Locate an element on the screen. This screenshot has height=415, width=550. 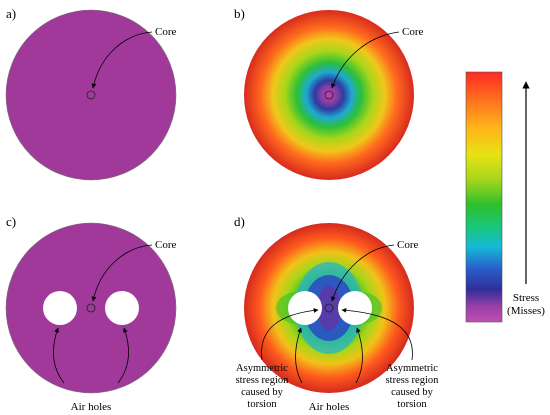
panel-b: b) Core is located at coordinates (329, 93).